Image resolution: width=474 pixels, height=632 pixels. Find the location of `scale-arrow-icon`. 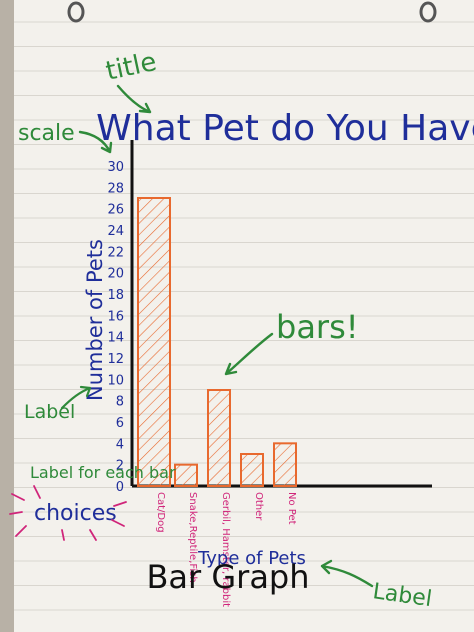

scale-arrow-icon is located at coordinates (95, 142).